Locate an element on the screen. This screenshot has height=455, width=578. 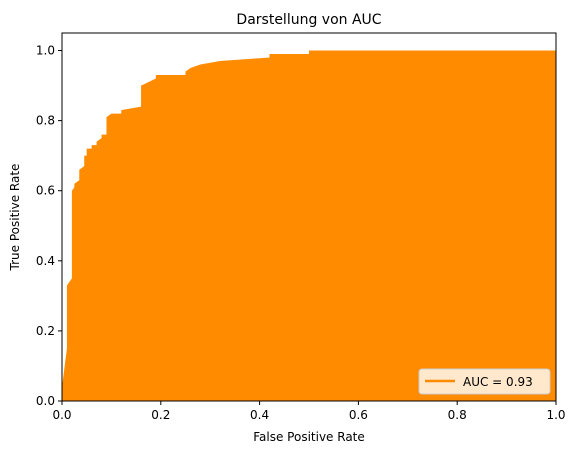
legend-box is located at coordinates (484, 381).